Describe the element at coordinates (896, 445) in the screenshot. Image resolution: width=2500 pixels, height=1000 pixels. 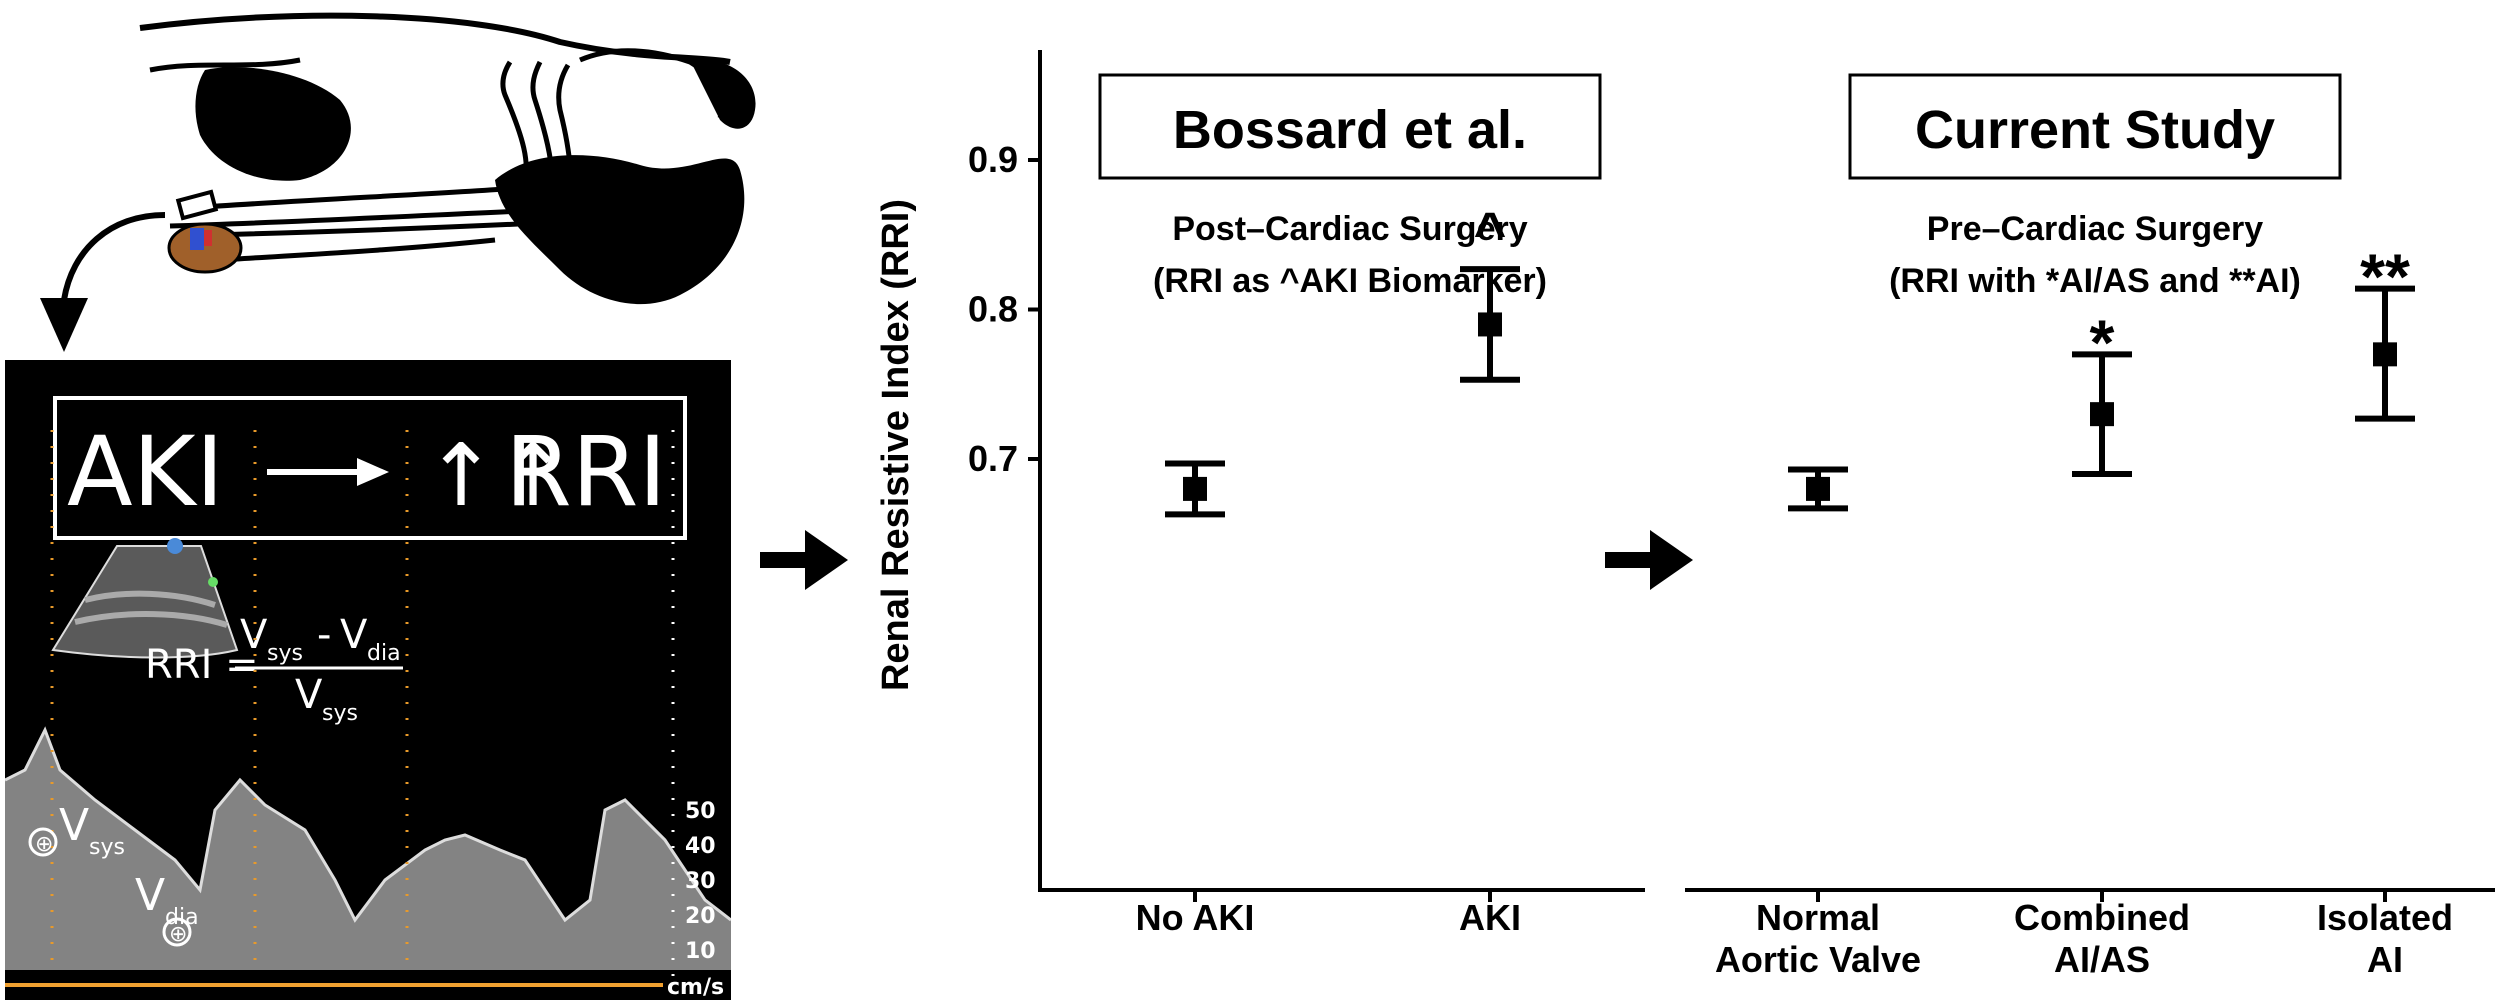
I see `y-axis-label: Renal Resistive Index (RRI)` at that location.